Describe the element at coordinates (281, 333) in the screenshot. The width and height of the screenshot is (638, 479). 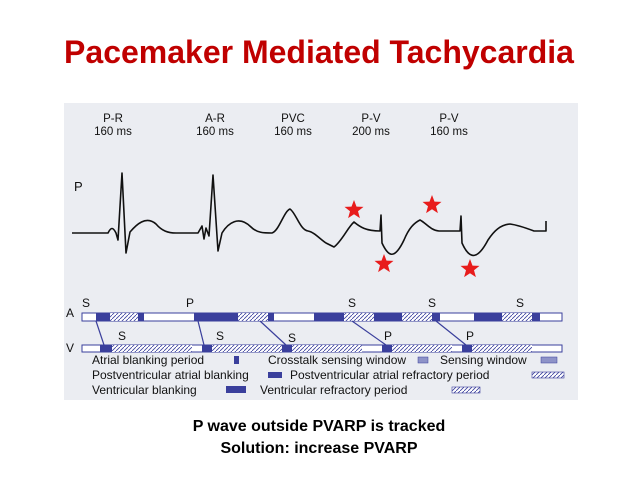
I see `channel-connectors` at that location.